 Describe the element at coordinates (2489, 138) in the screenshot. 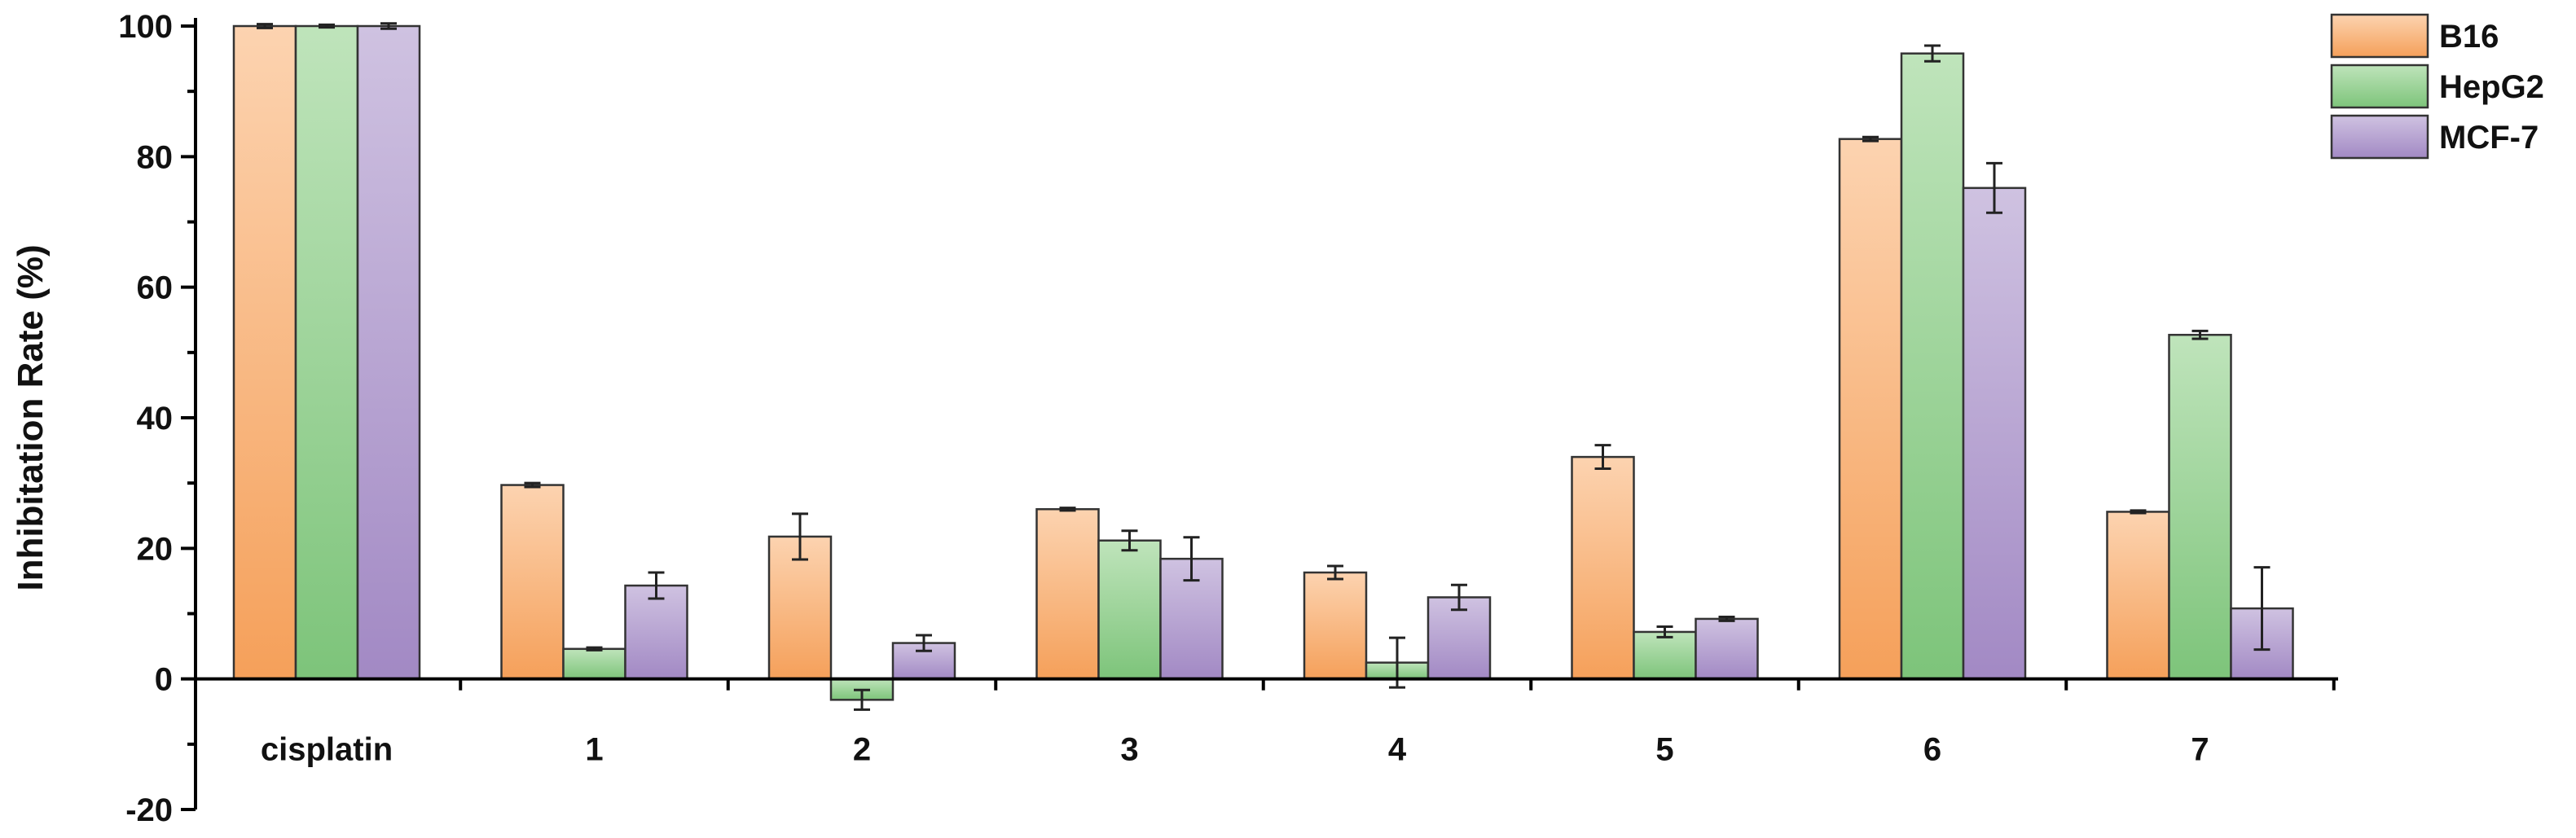

I see `legend-label-mcf-7: MCF-7` at that location.